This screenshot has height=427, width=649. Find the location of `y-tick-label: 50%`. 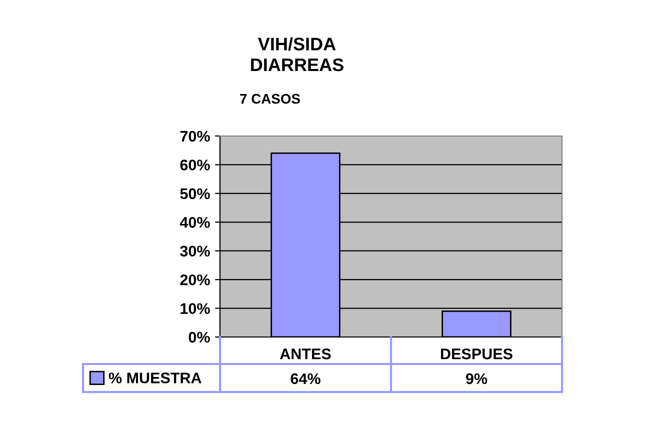

y-tick-label: 50% is located at coordinates (195, 194).